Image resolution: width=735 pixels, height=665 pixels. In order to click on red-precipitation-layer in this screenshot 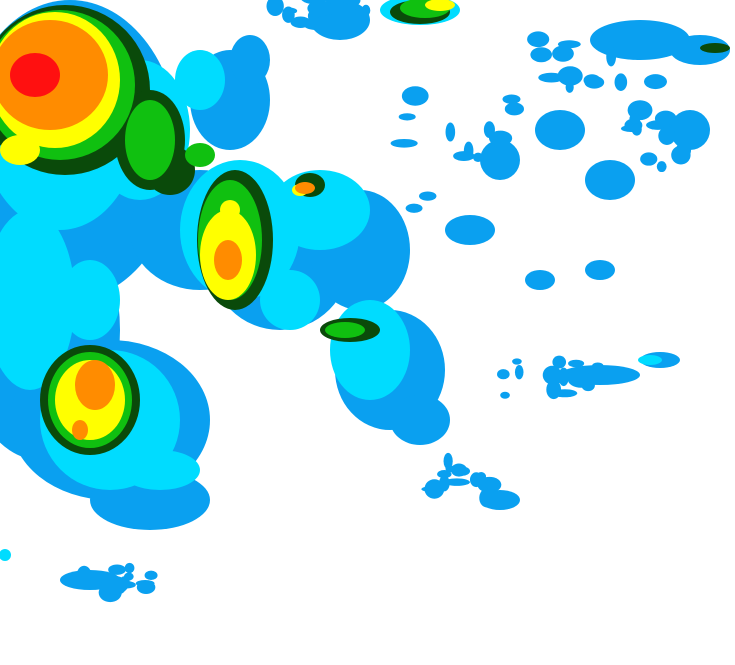, I will do `click(35, 75)`.